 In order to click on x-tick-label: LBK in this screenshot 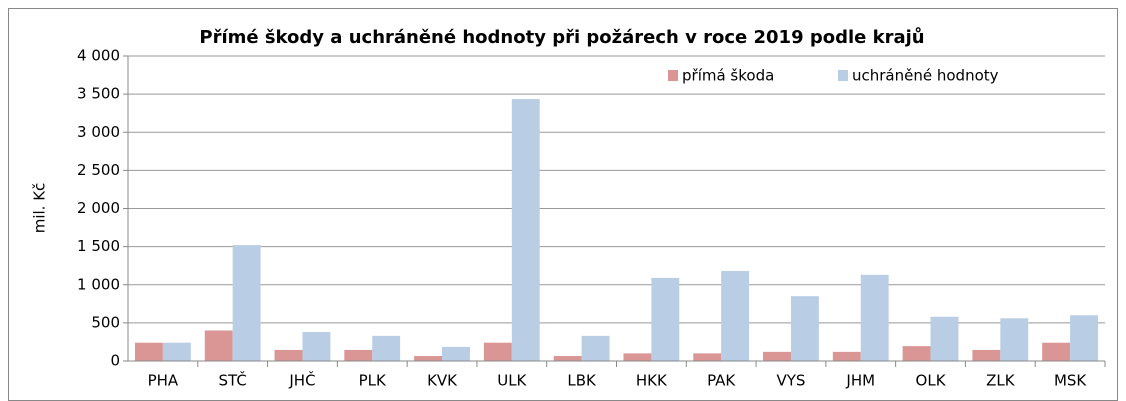, I will do `click(582, 381)`.